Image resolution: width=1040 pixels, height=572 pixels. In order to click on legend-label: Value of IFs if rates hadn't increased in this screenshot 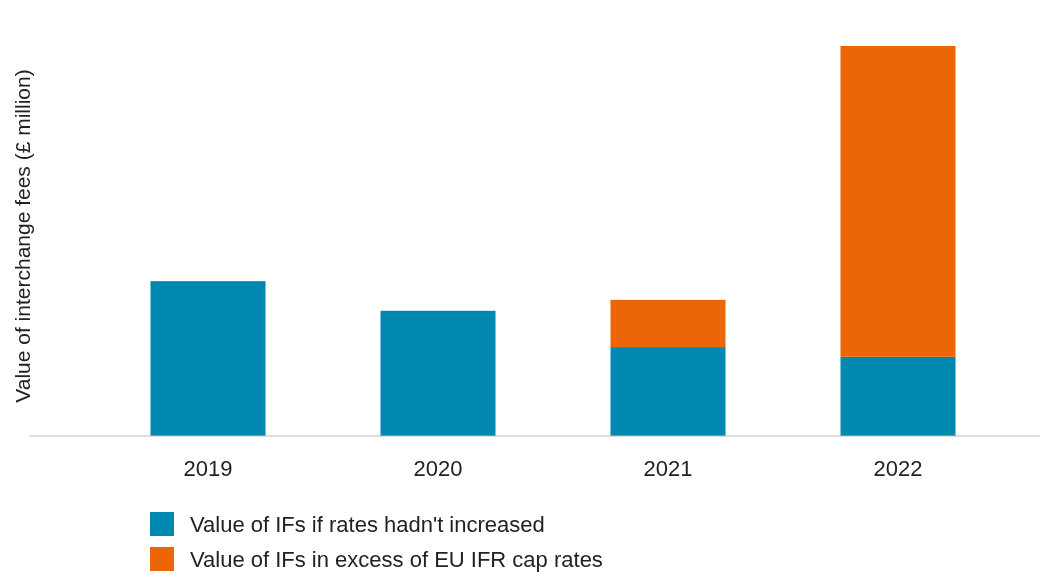, I will do `click(367, 524)`.